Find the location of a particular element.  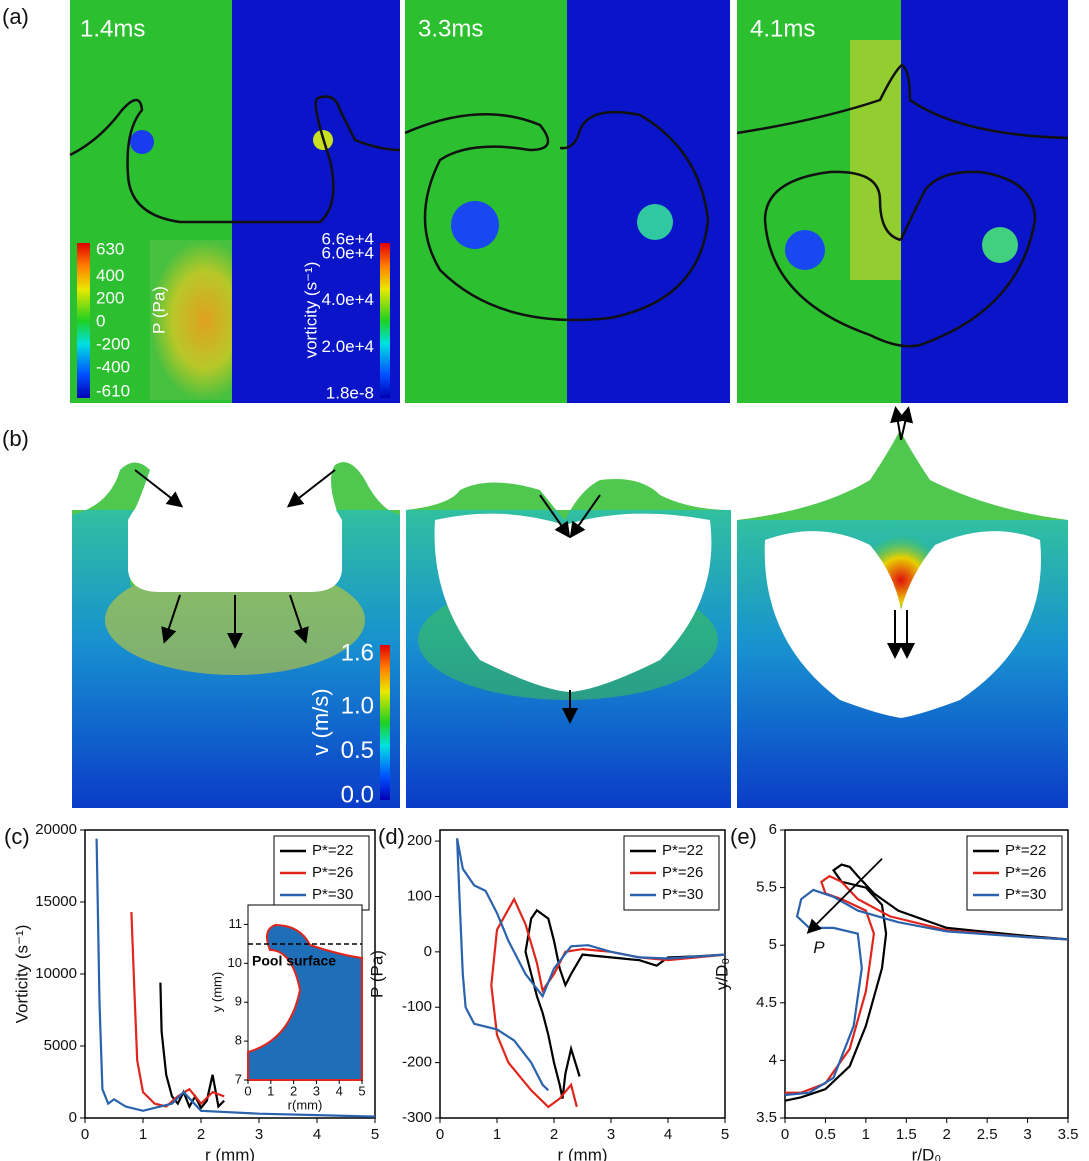

panel-label: (a) is located at coordinates (15, 16).